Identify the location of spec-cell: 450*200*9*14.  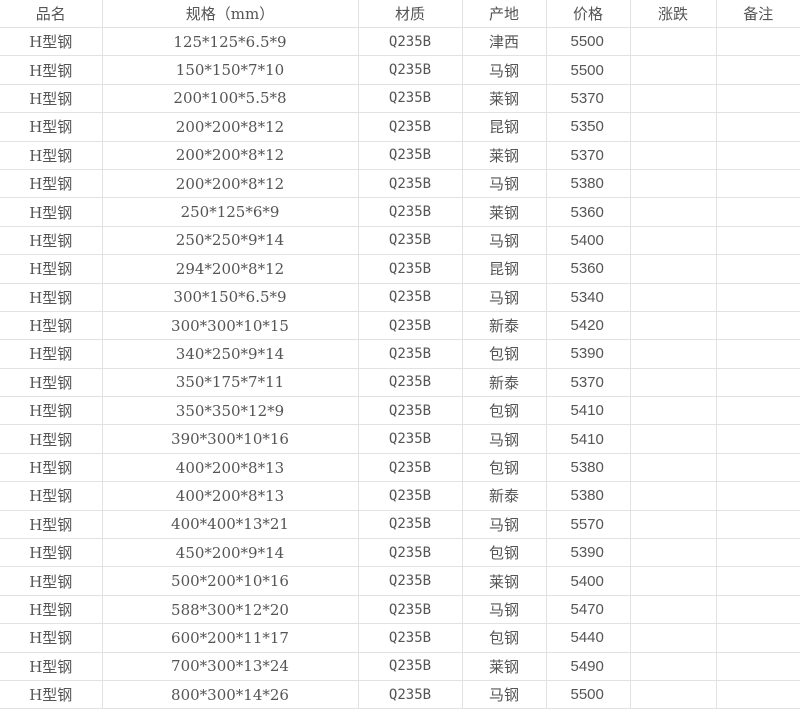
(230, 553).